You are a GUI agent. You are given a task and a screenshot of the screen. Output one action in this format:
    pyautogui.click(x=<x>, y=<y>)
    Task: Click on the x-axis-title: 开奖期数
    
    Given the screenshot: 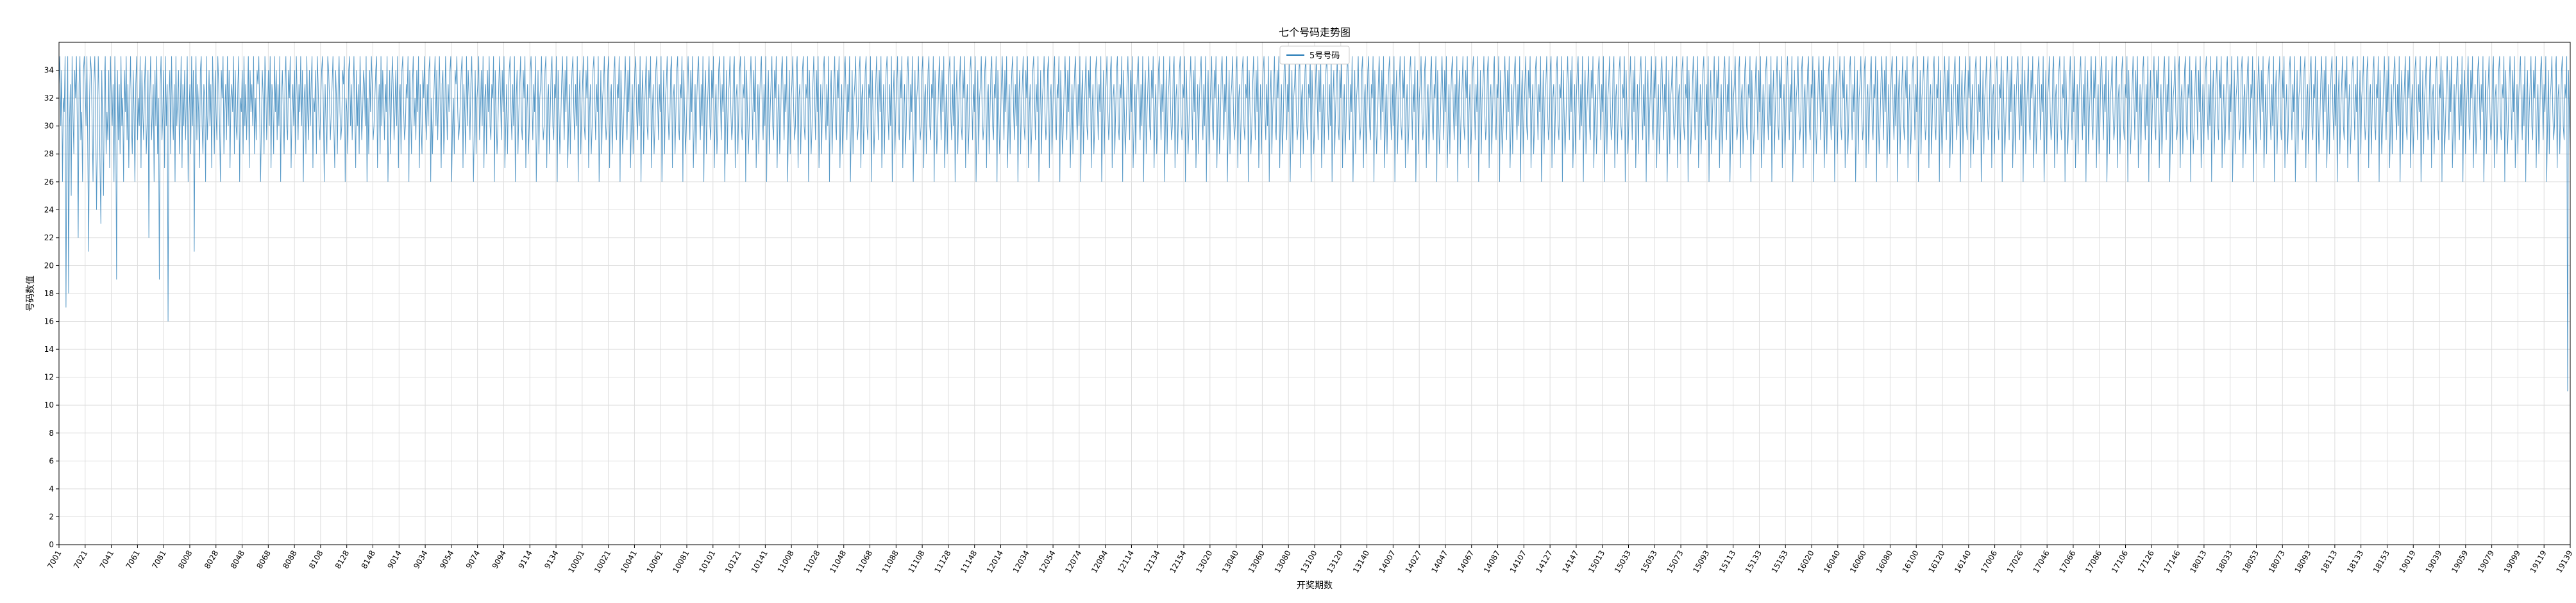 What is the action you would take?
    pyautogui.click(x=1315, y=585)
    